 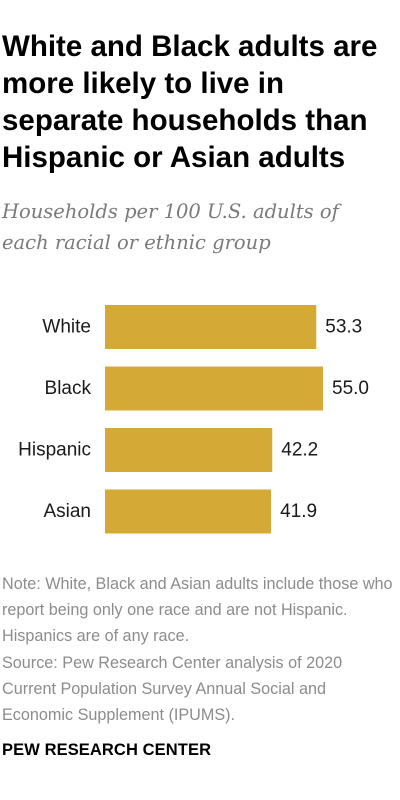 What do you see at coordinates (214, 388) in the screenshot?
I see `bar-black` at bounding box center [214, 388].